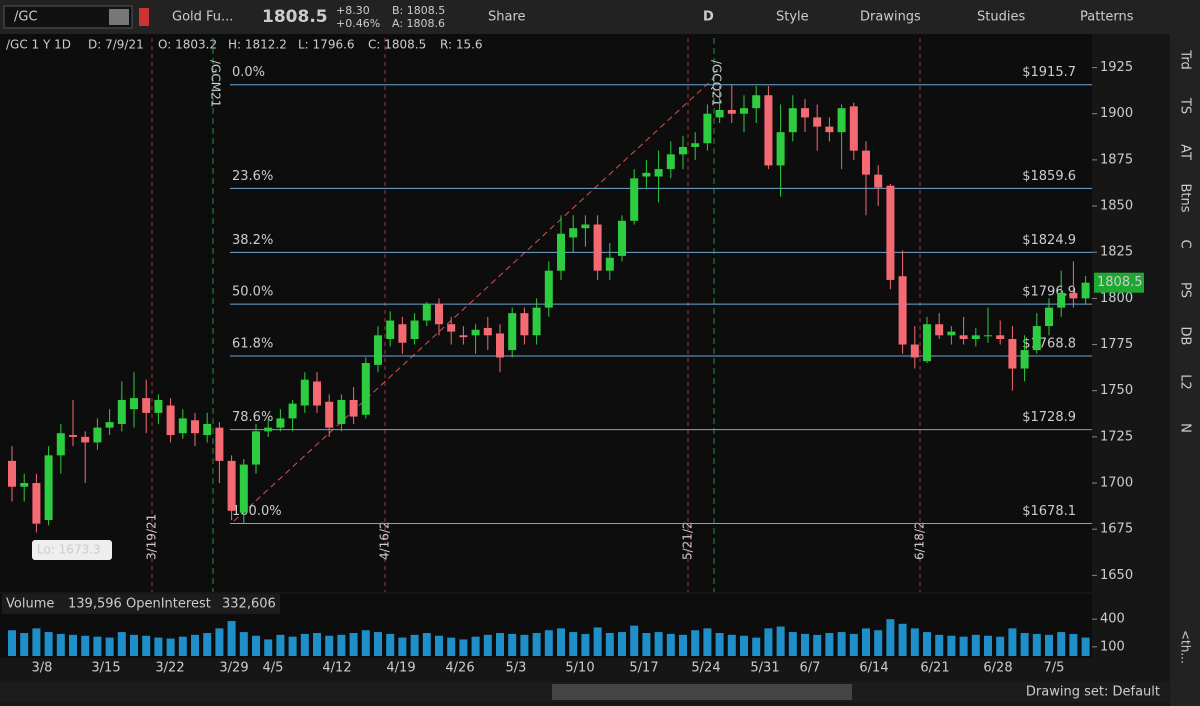 This screenshot has height=706, width=1200. I want to click on side-tab: DB, so click(1185, 336).